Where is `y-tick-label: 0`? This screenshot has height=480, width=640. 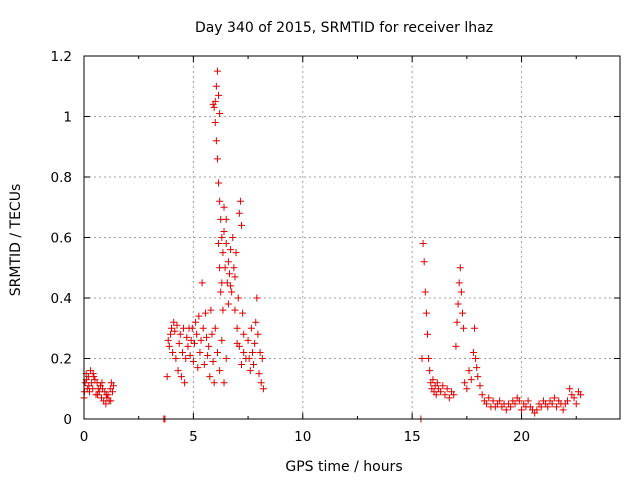
y-tick-label: 0 is located at coordinates (67, 420).